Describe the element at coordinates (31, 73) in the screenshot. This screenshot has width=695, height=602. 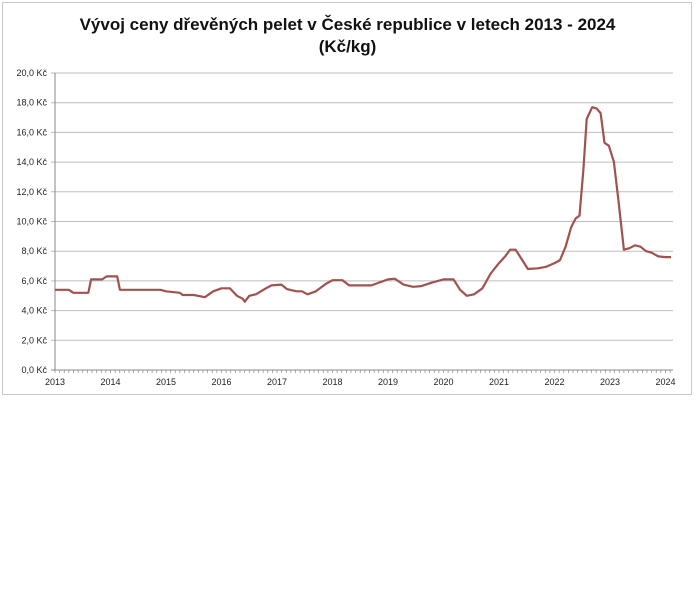
I see `y-tick-label: 20,0 Kč` at that location.